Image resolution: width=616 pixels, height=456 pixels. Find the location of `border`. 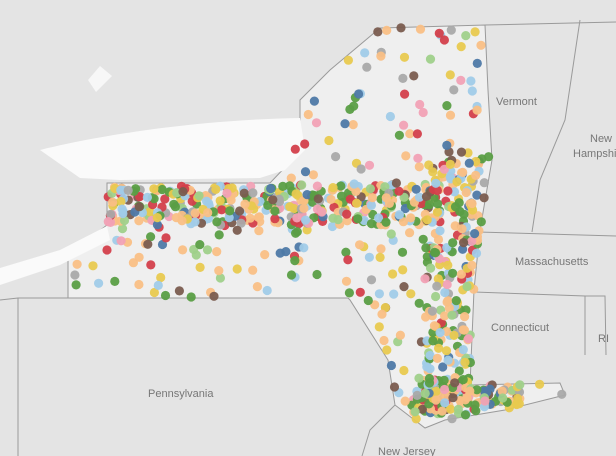

border is located at coordinates (556, 126).